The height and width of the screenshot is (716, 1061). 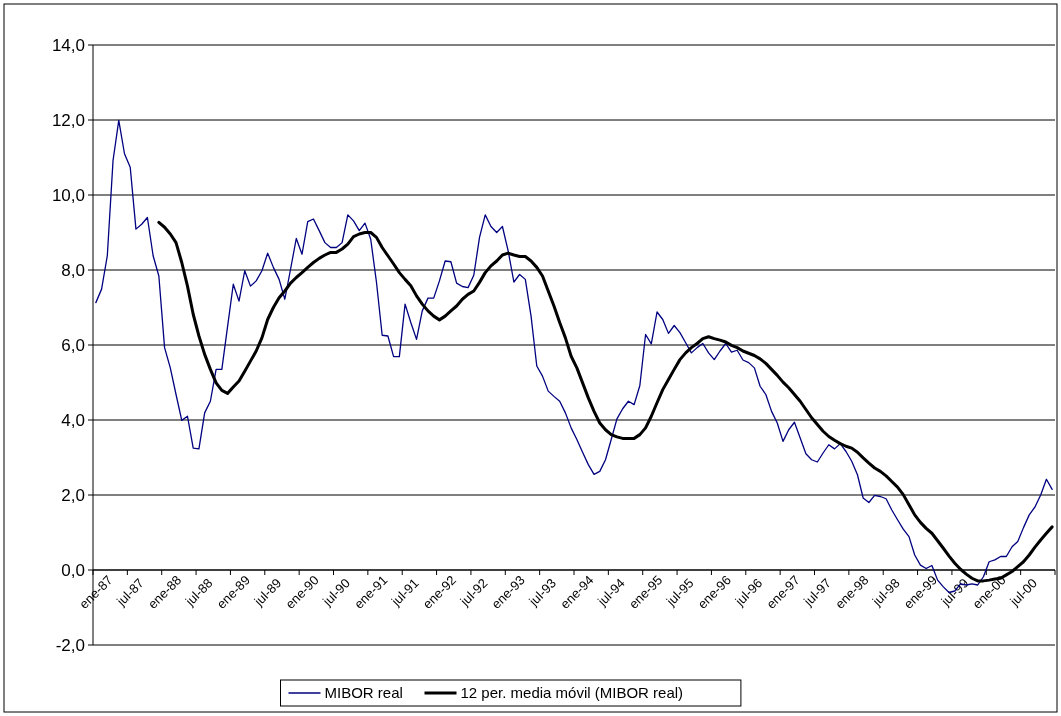 What do you see at coordinates (73, 270) in the screenshot?
I see `y-tick-label: 8,0` at bounding box center [73, 270].